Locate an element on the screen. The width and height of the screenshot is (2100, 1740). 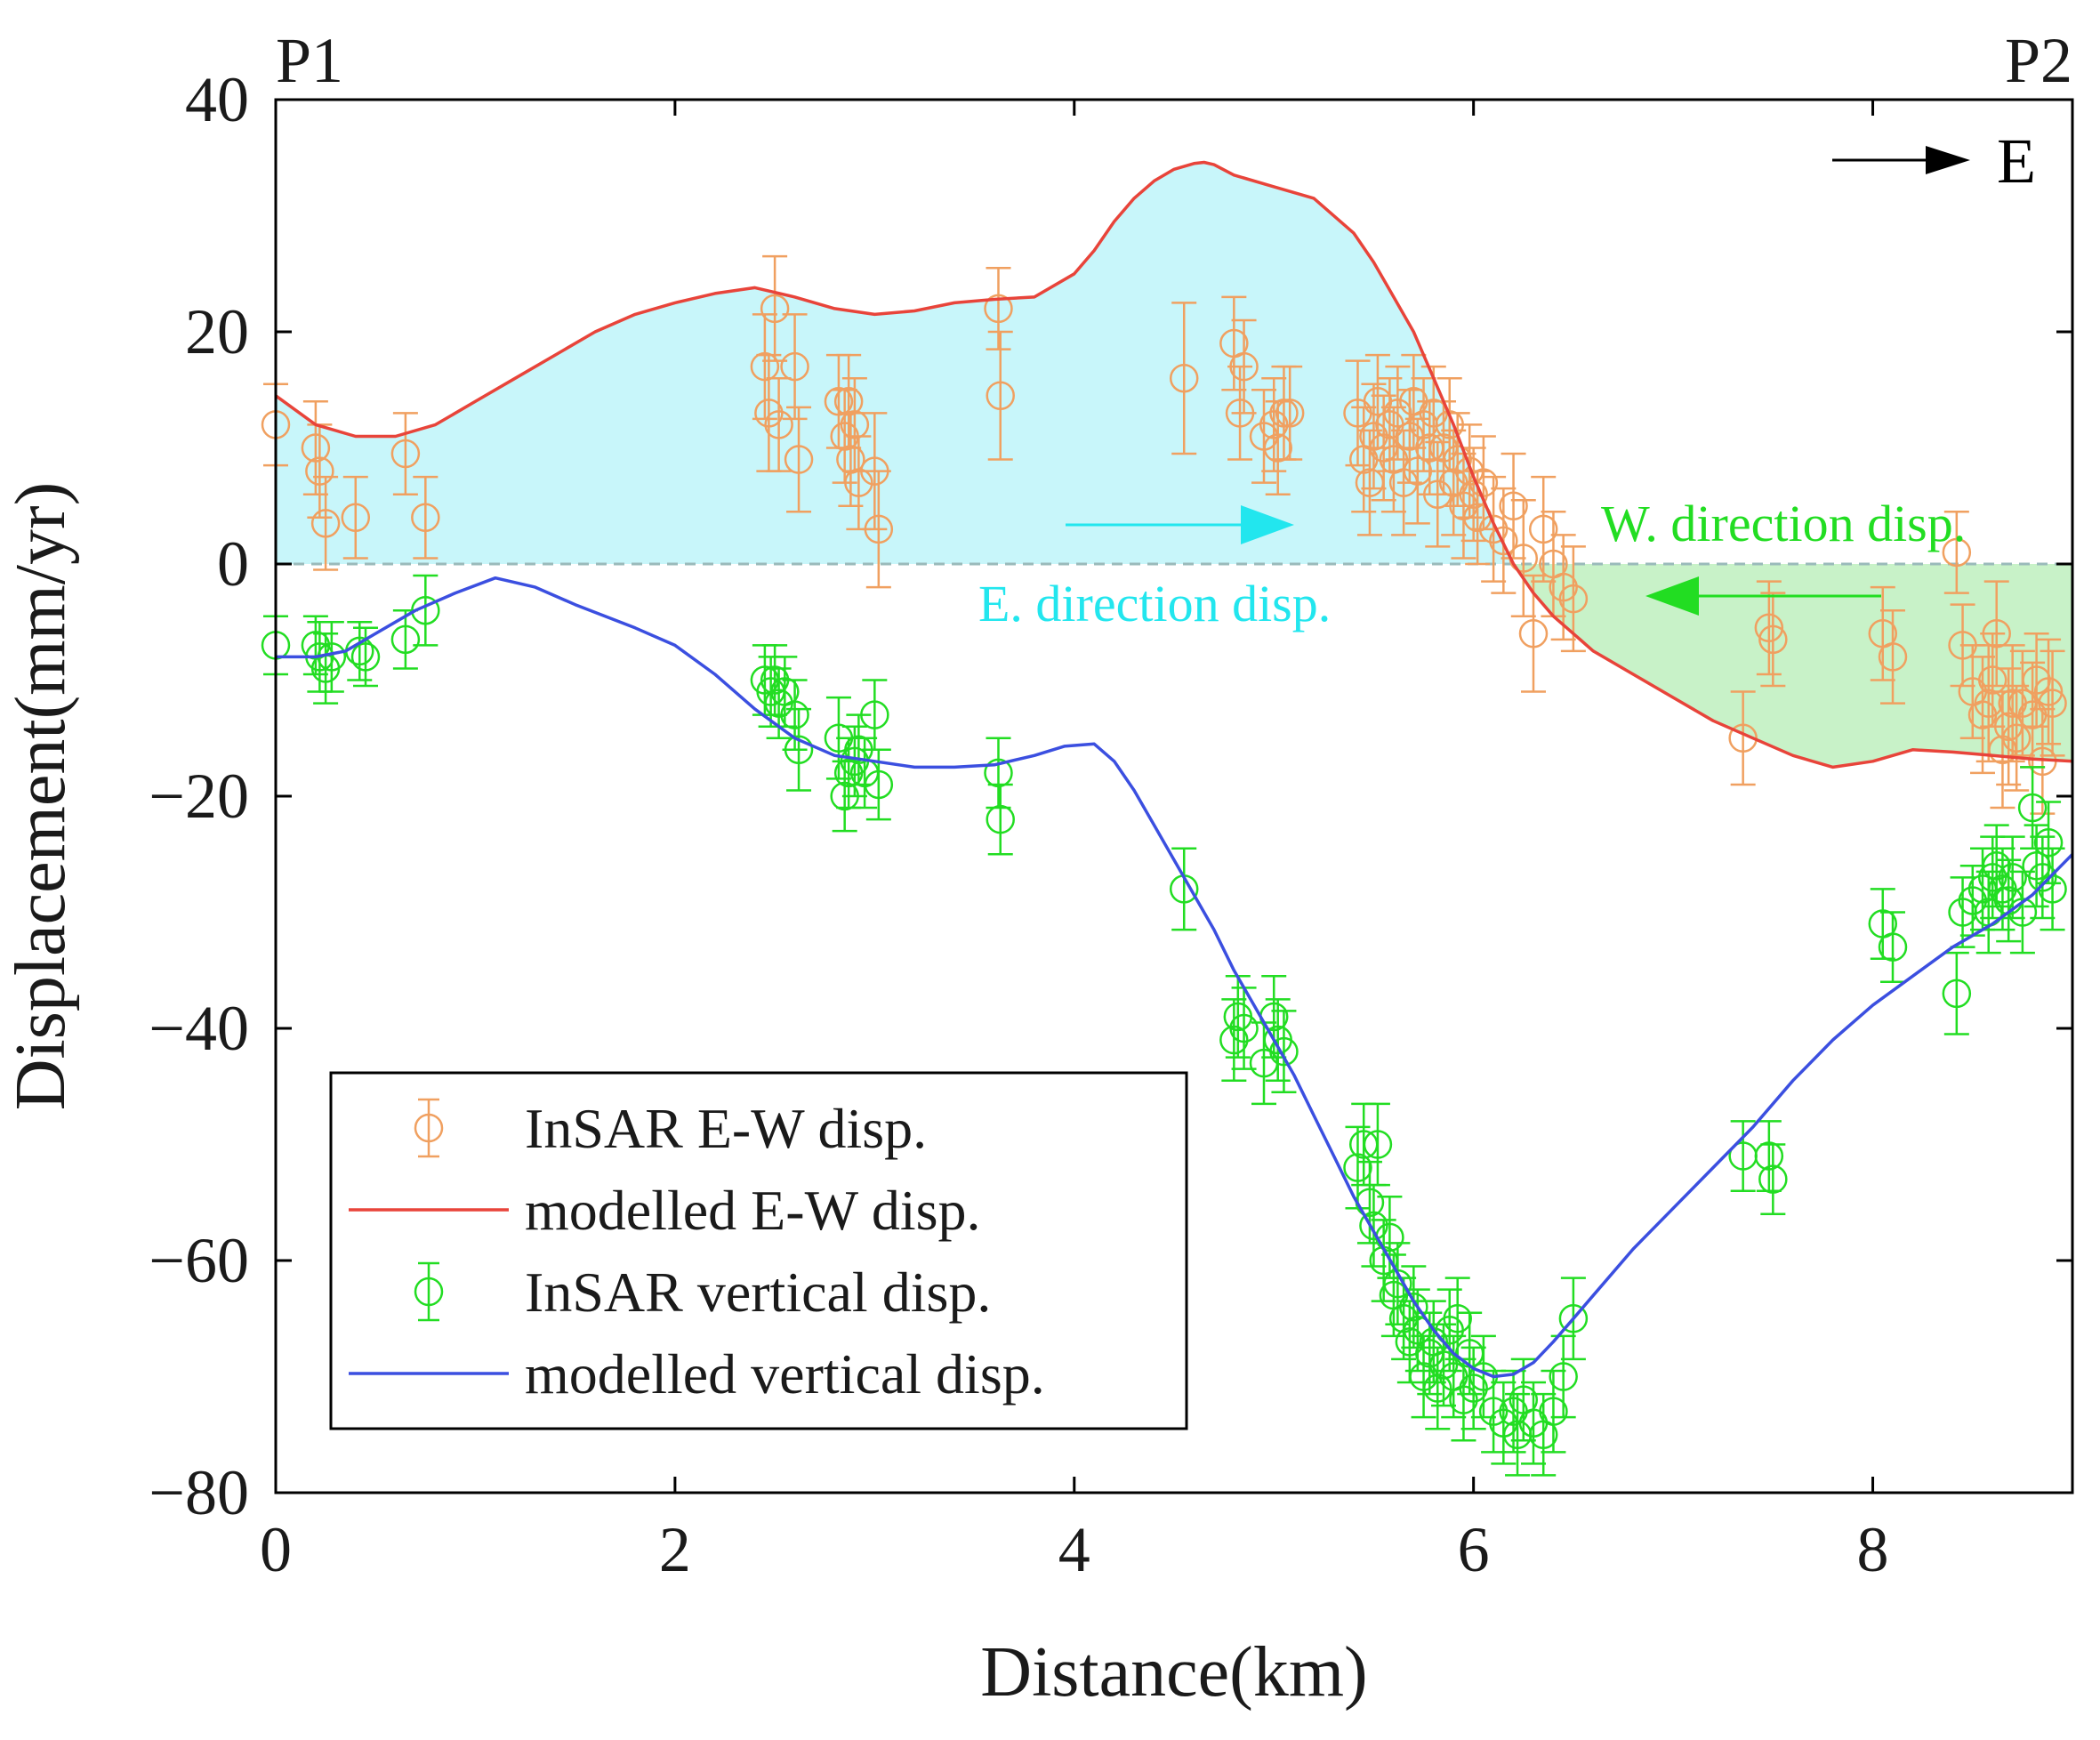
endpoint-label-p1: P1 is located at coordinates (309, 60).